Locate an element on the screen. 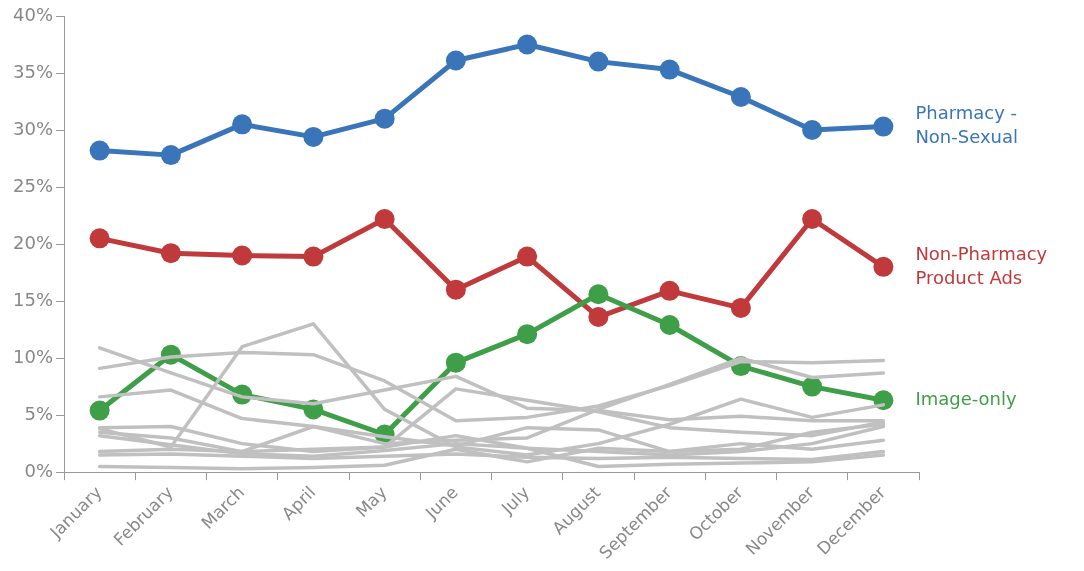 This screenshot has width=1084, height=571. y-tick-label: 20% is located at coordinates (33, 242).